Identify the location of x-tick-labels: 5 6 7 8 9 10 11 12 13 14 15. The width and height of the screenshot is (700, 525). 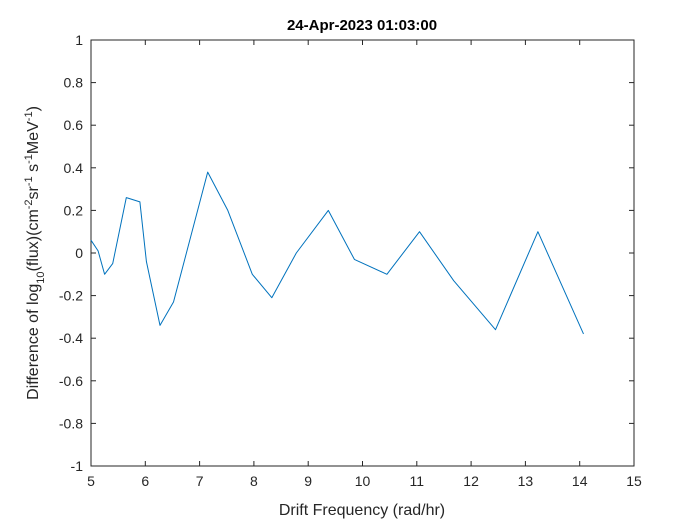
(364, 481).